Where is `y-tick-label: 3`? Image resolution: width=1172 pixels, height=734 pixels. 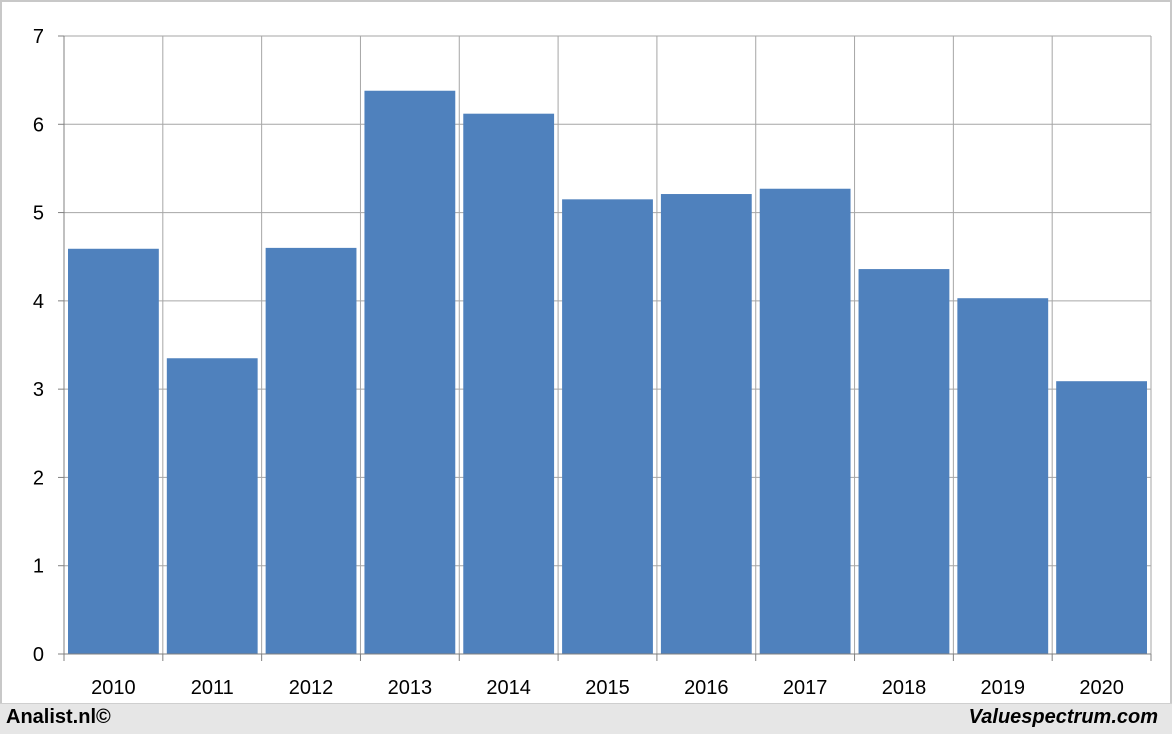 y-tick-label: 3 is located at coordinates (38, 390).